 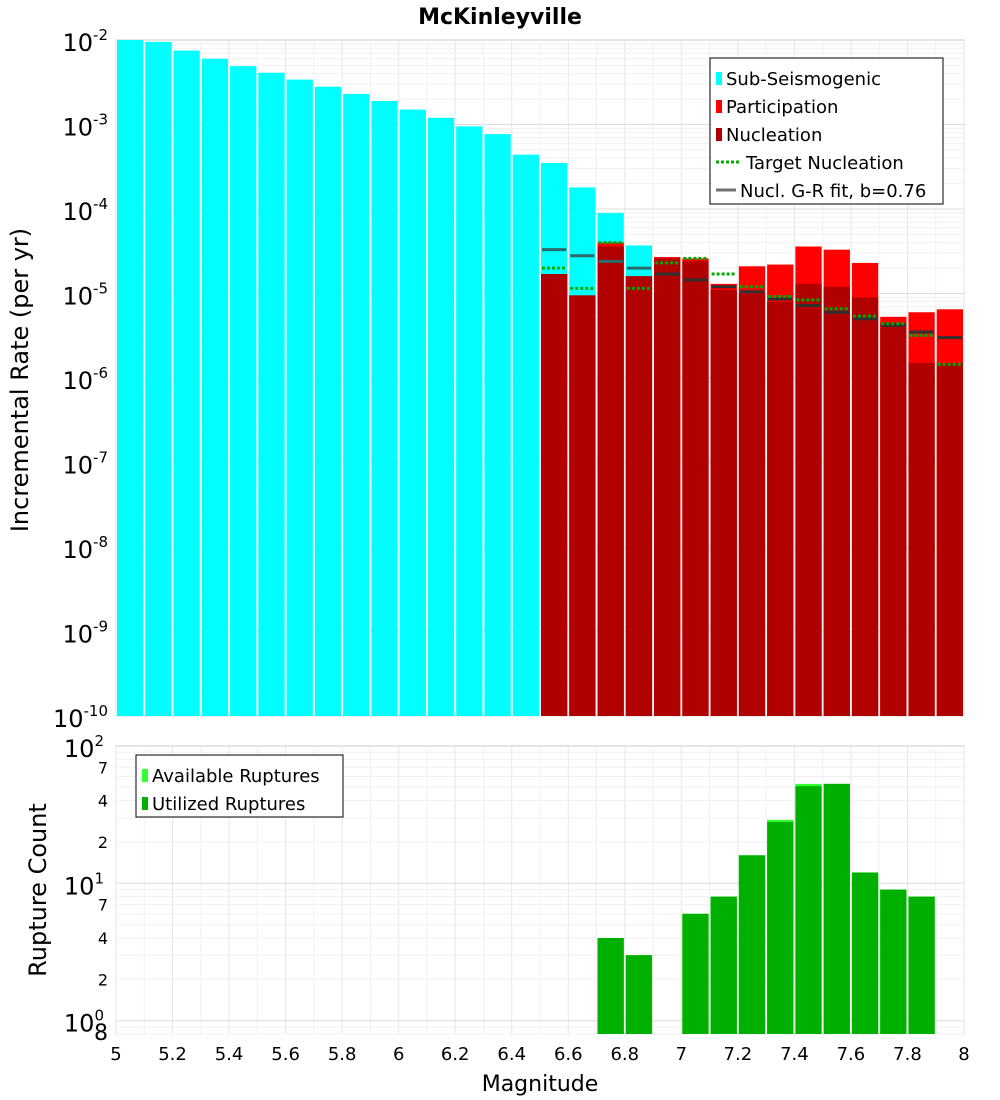 I want to click on y-tick-label: 10⁻¹⁰, so click(x=80, y=717).